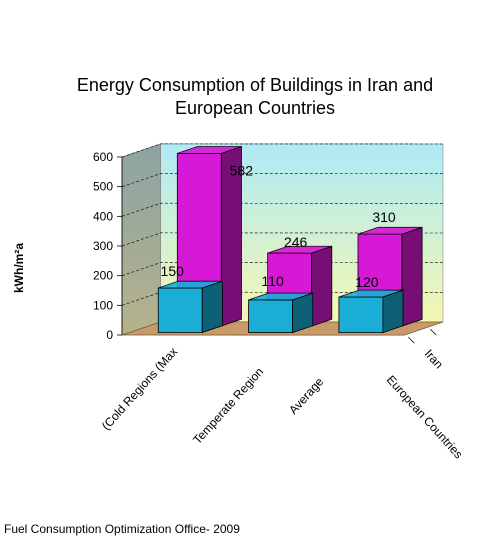  Describe the element at coordinates (390, 230) in the screenshot. I see `bar-iran-3-top` at that location.